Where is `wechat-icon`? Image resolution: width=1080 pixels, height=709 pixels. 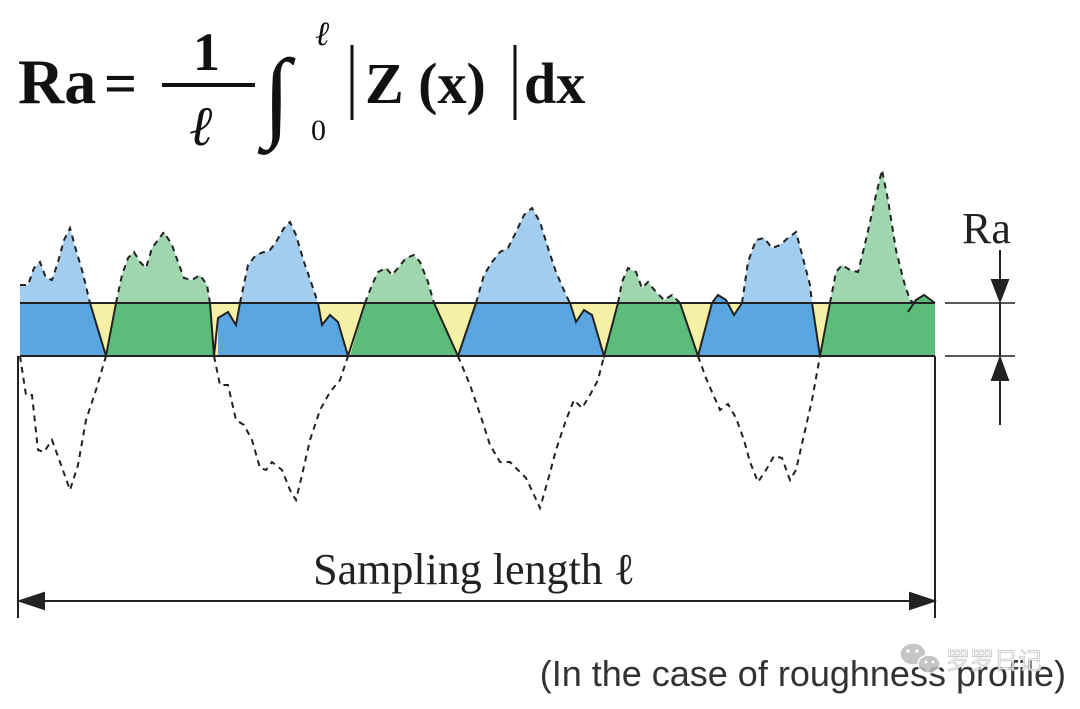 wechat-icon is located at coordinates (920, 658).